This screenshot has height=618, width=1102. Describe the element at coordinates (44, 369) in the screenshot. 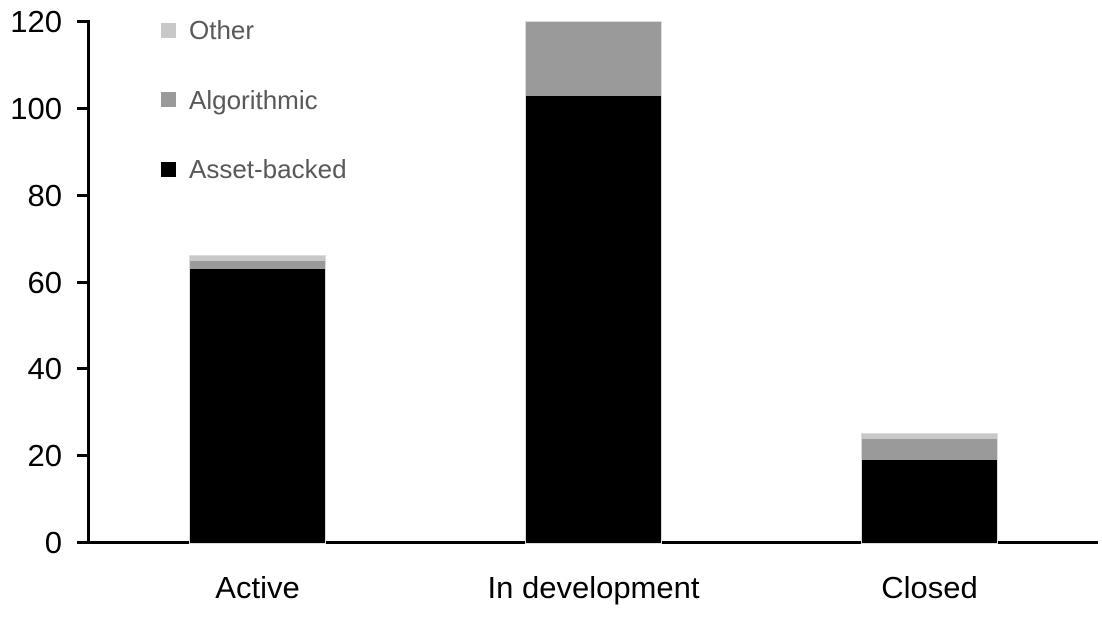

I see `y-tick-label: 40` at that location.